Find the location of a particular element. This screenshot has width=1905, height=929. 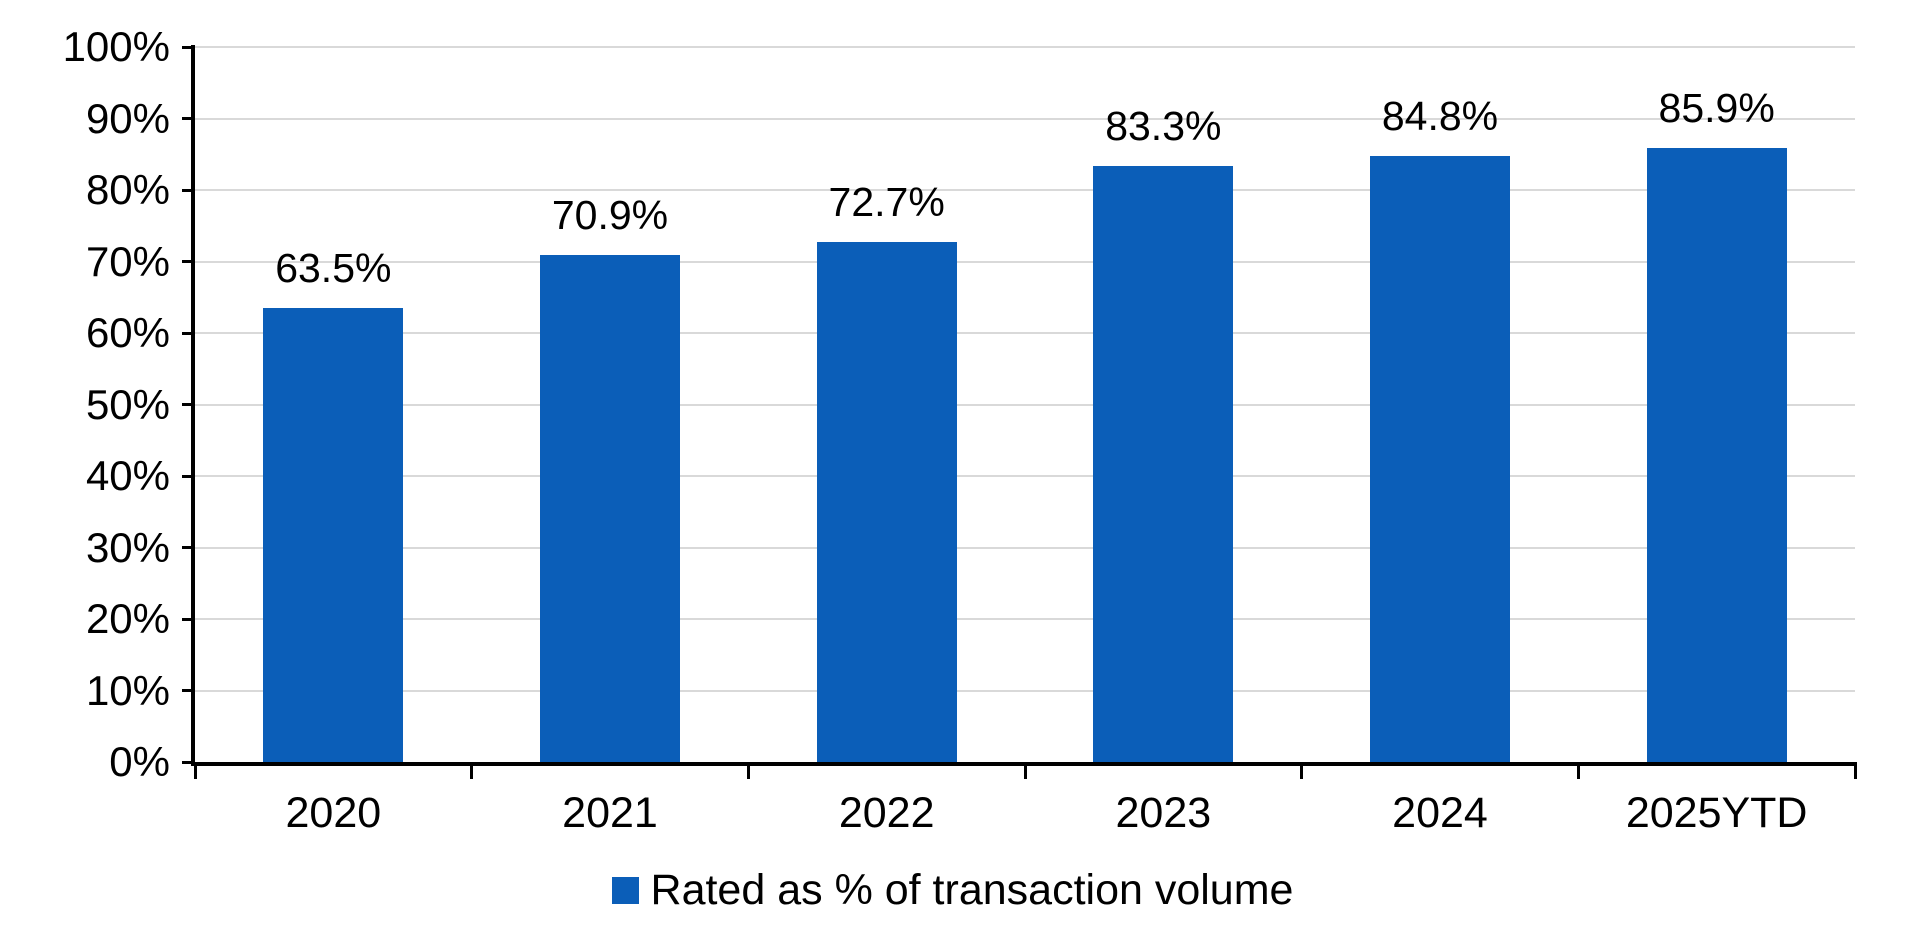

legend: Rated as % of transaction volume is located at coordinates (952, 890).